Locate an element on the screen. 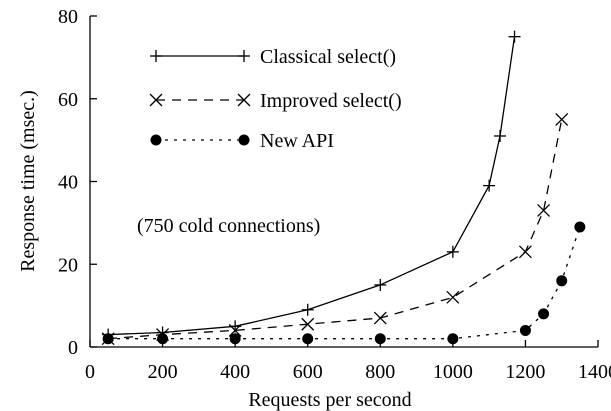 The image size is (611, 411). y-tick-label: 60 is located at coordinates (68, 100).